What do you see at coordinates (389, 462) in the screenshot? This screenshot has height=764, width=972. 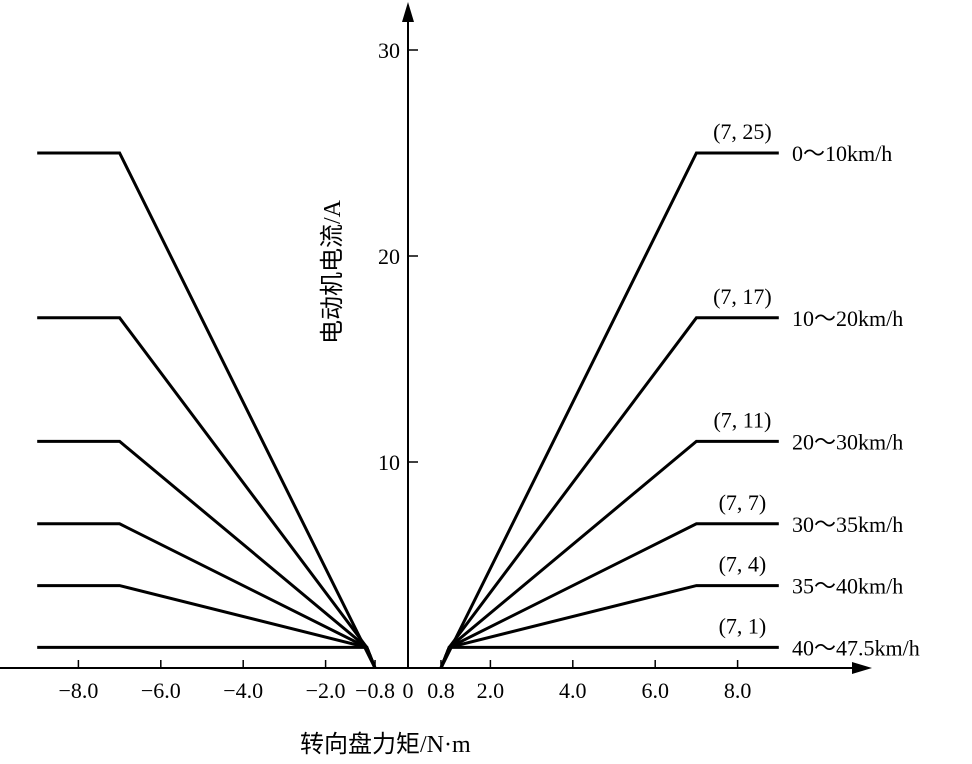 I see `y-tick-label: 10` at bounding box center [389, 462].